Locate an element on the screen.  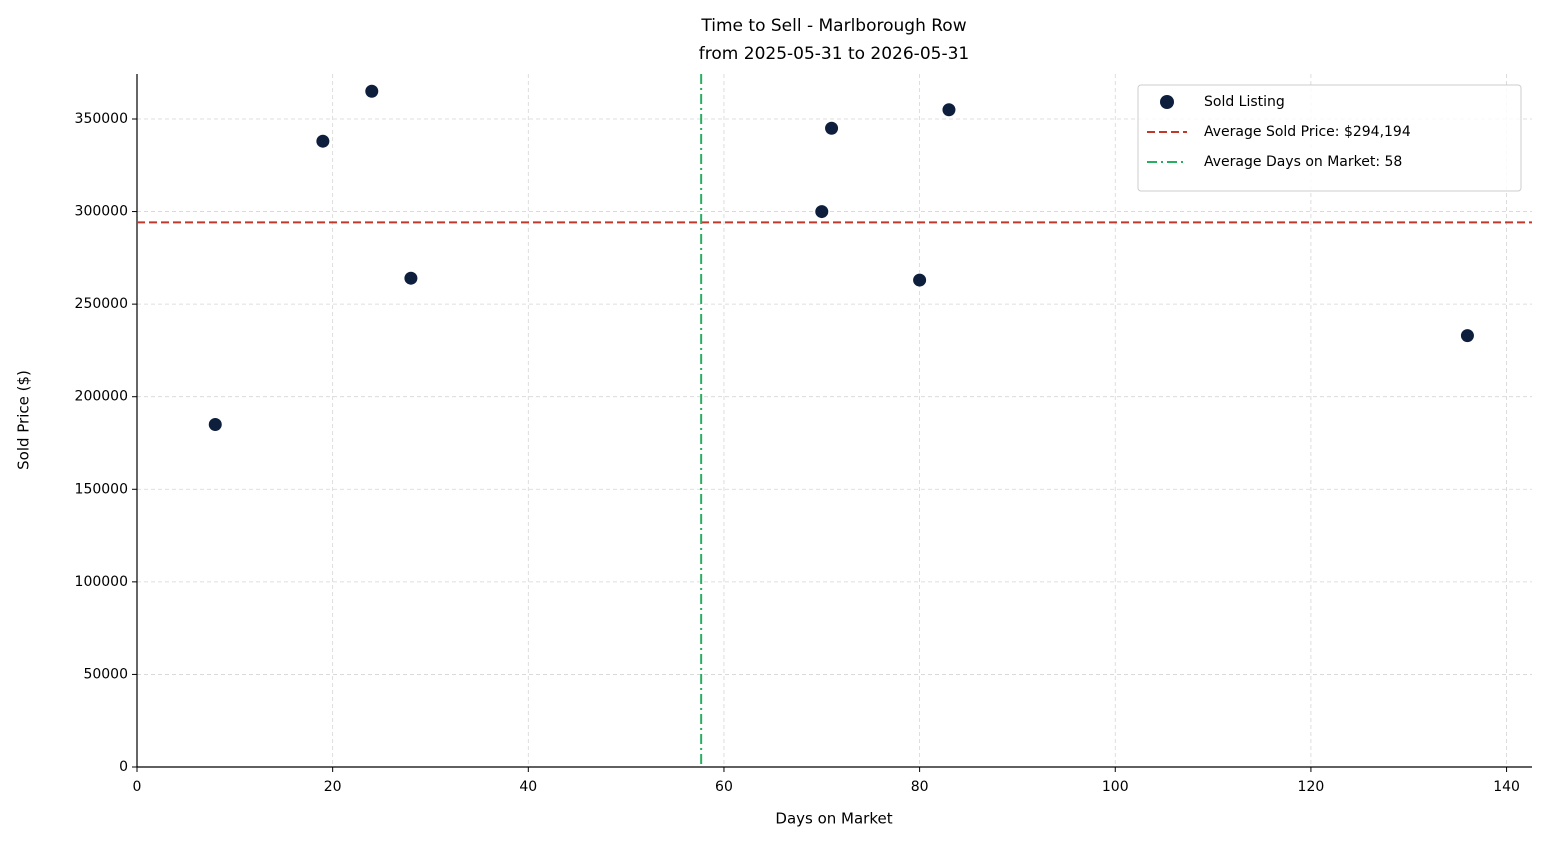
x-tick-label: 60 is located at coordinates (724, 787).